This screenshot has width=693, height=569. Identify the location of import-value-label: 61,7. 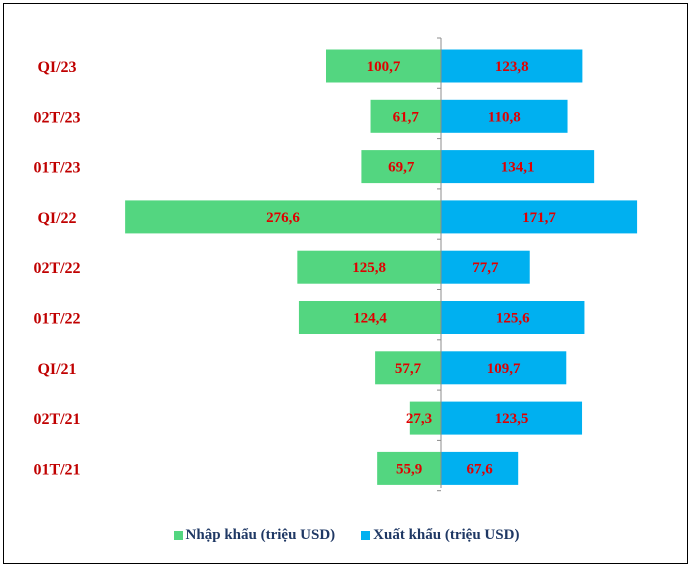
(406, 117).